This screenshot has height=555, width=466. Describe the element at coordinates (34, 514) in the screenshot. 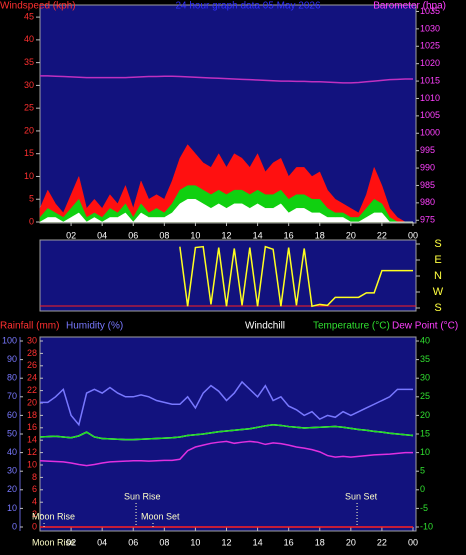

I see `y3-tick-label: 2` at that location.